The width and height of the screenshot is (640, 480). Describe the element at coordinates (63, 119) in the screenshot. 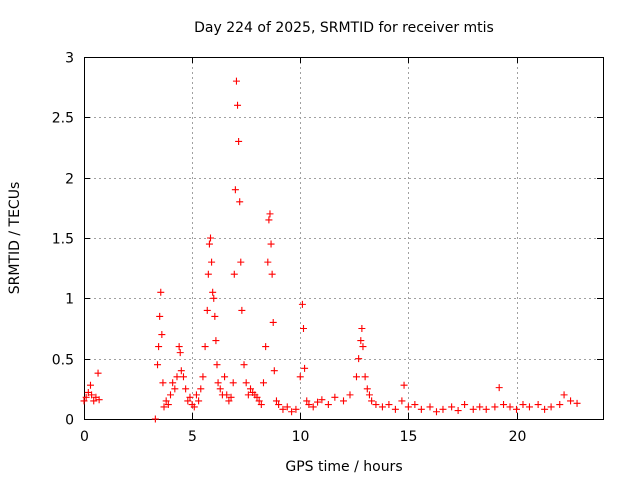

I see `y-tick-label: 2.5` at that location.